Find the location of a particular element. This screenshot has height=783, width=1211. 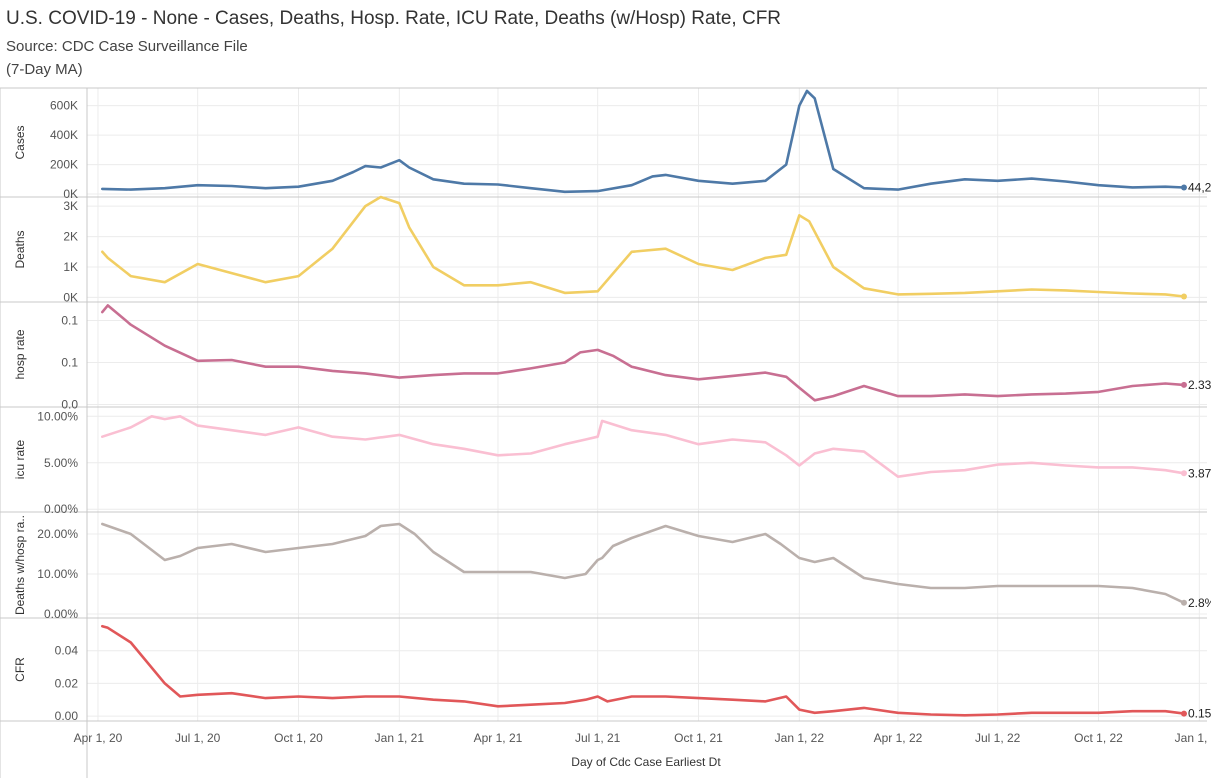

icu_rate-y-tick-1: 5.00% is located at coordinates (61, 463).